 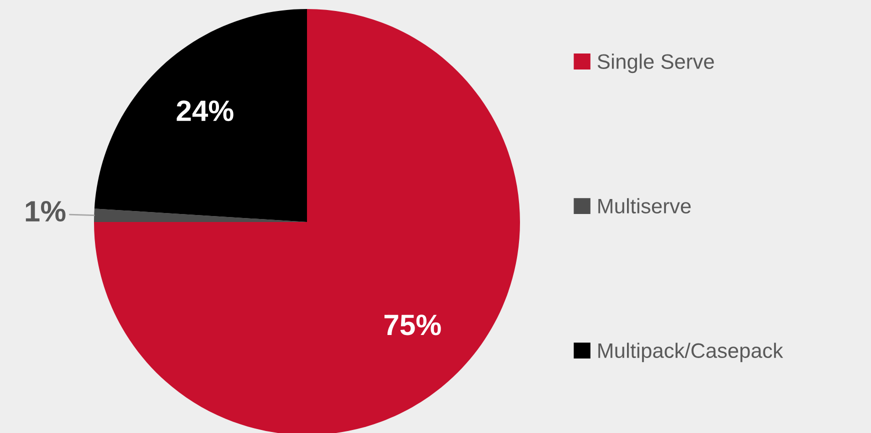 I want to click on legend-label: Single Serve, so click(x=656, y=64).